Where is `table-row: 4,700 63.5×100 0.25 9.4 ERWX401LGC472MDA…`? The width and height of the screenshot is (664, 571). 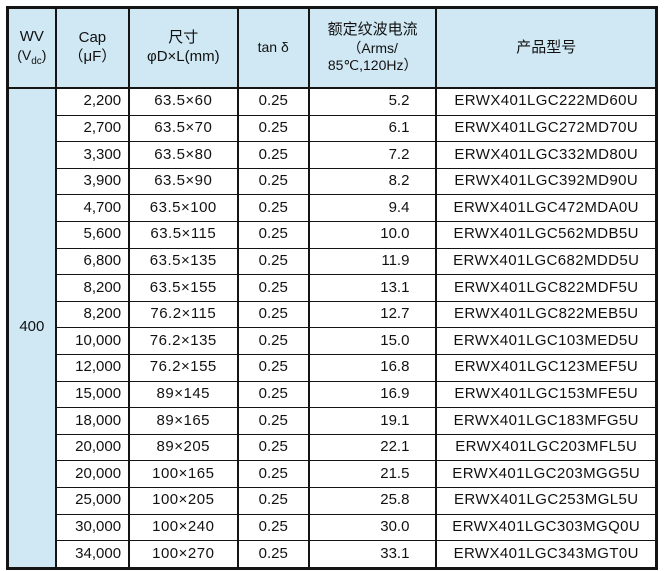
table-row: 4,700 63.5×100 0.25 9.4 ERWX401LGC472MDA… is located at coordinates (333, 208).